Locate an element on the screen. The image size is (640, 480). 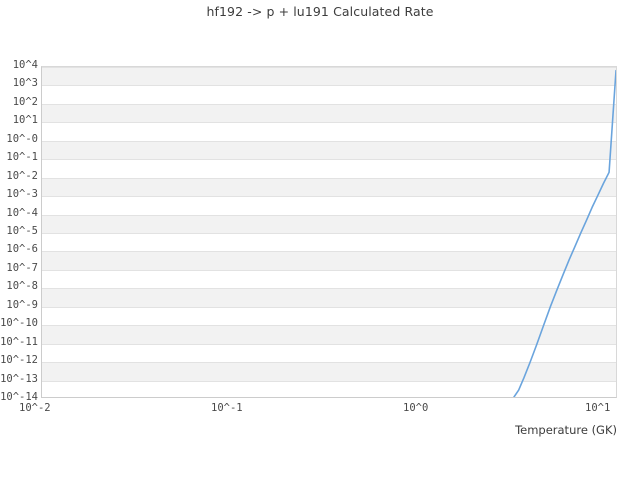
x-axis-tick-label: 10^0 is located at coordinates (416, 408).